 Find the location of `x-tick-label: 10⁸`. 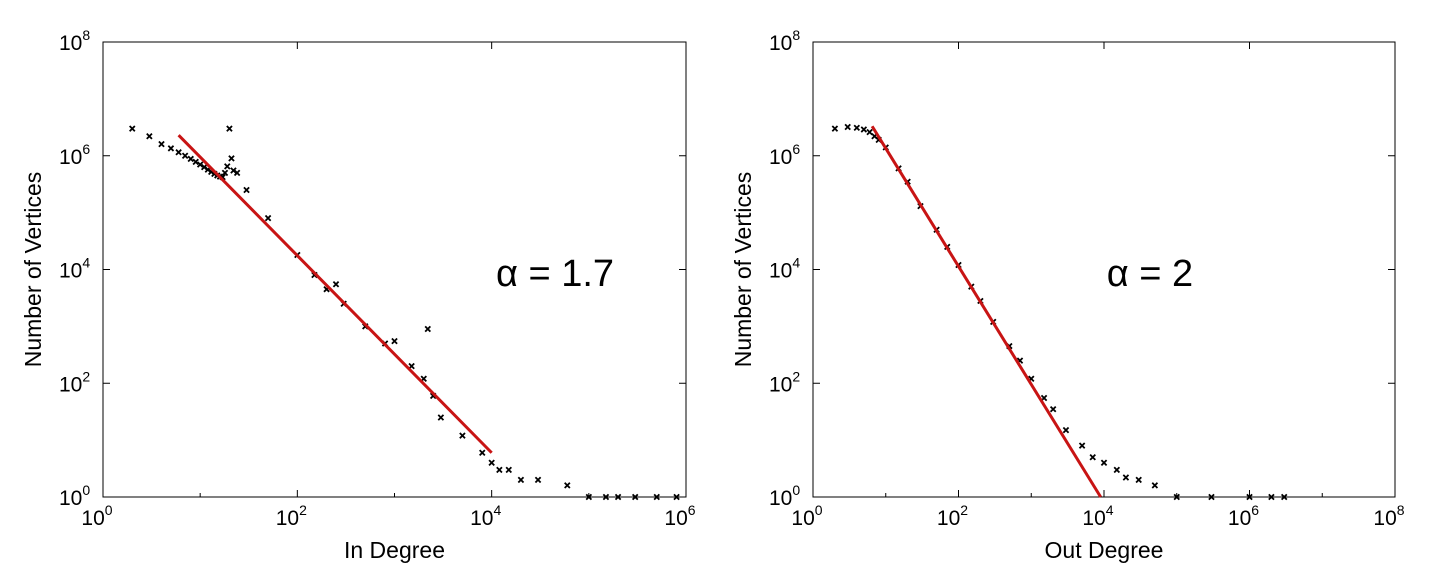

x-tick-label: 10⁸ is located at coordinates (1388, 516).